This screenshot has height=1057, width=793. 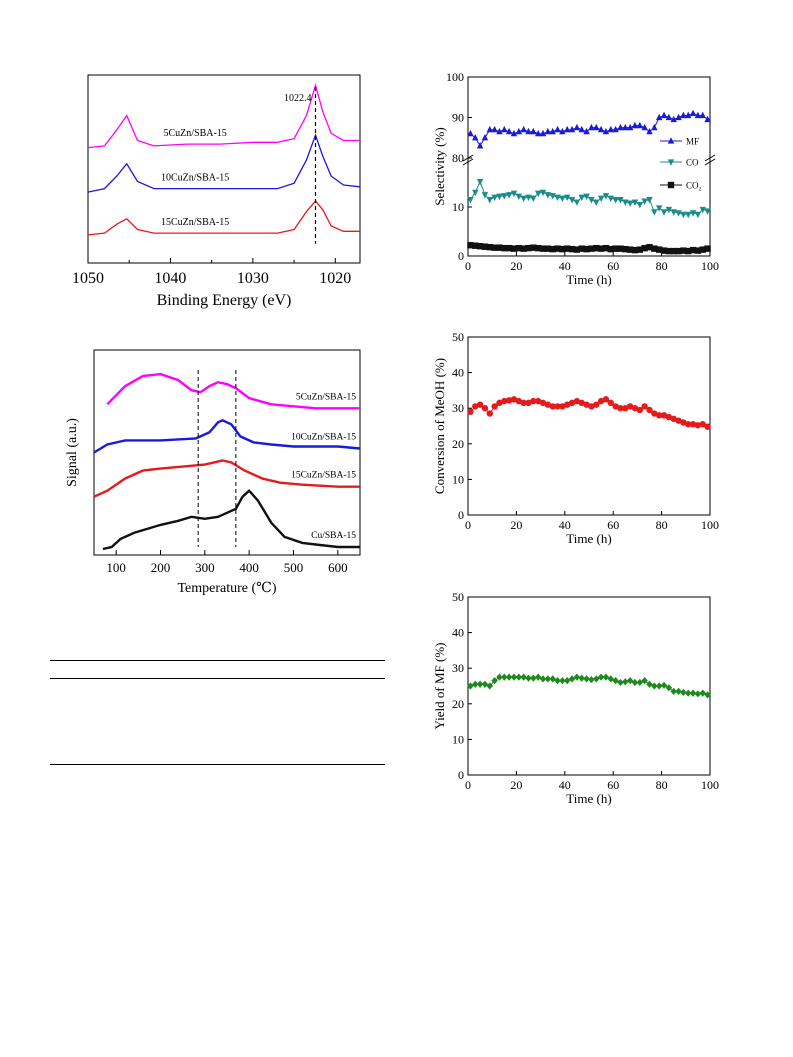 What do you see at coordinates (588, 279) in the screenshot?
I see `x-axis-label: Time (h)` at bounding box center [588, 279].